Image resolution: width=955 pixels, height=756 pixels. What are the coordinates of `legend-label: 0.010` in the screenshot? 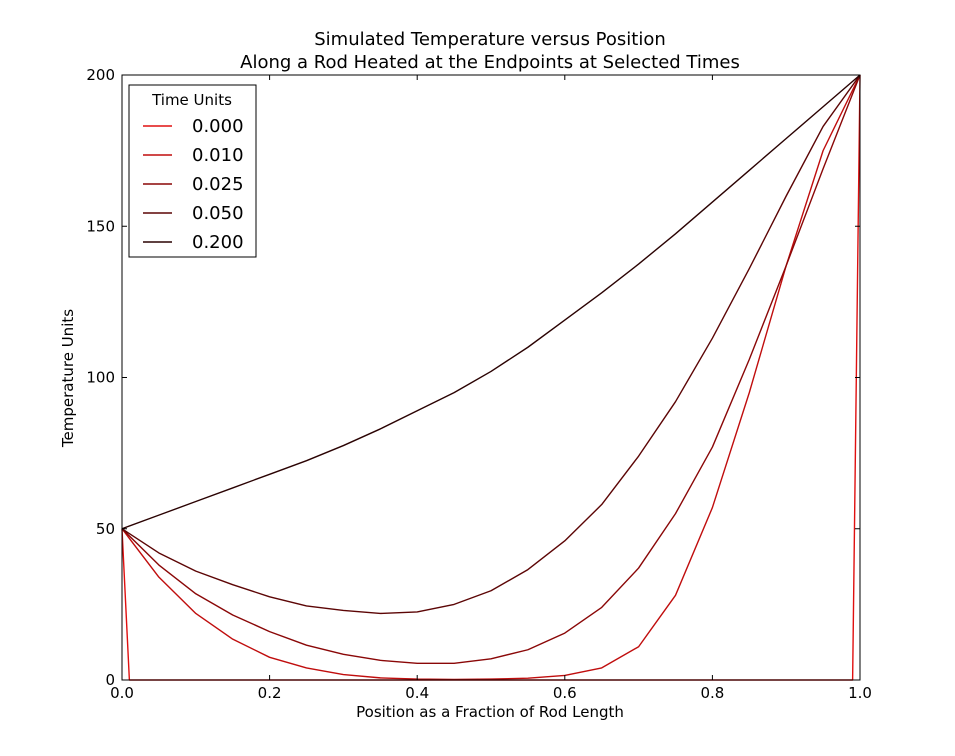 It's located at (218, 155).